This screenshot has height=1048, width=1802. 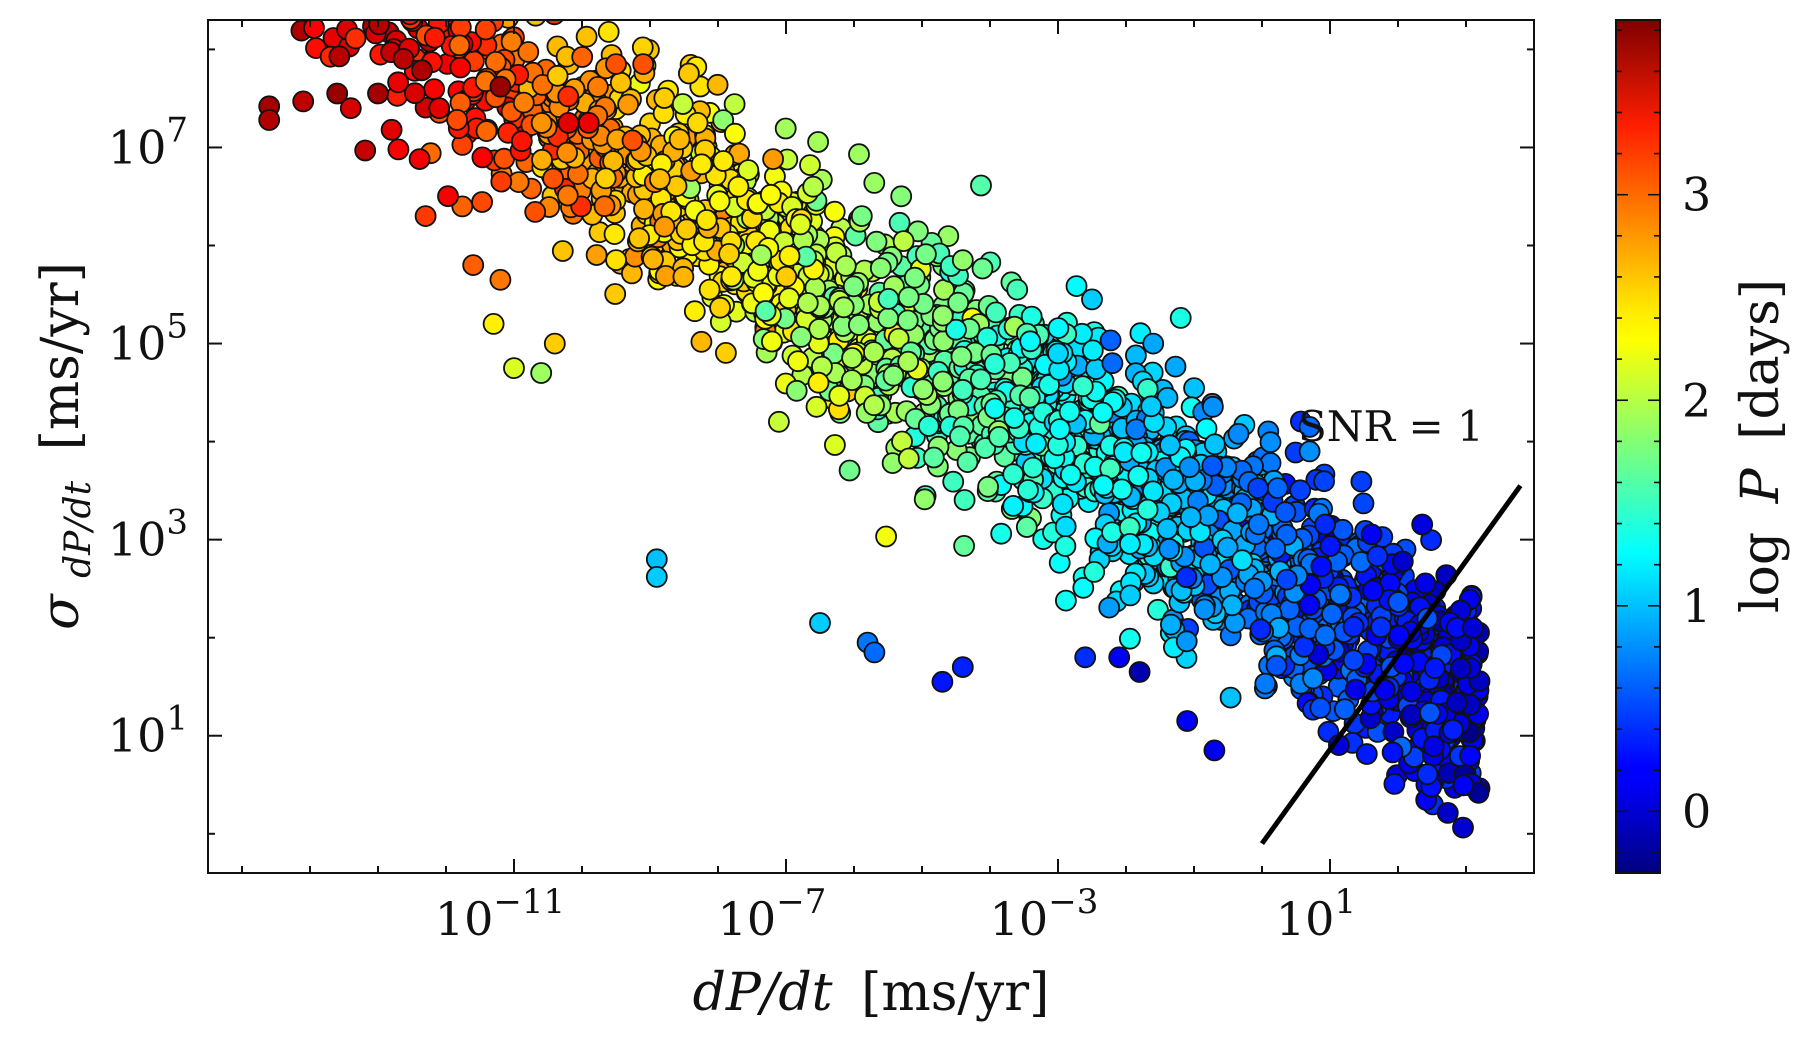 I want to click on snr-reference-line, so click(x=1391, y=665).